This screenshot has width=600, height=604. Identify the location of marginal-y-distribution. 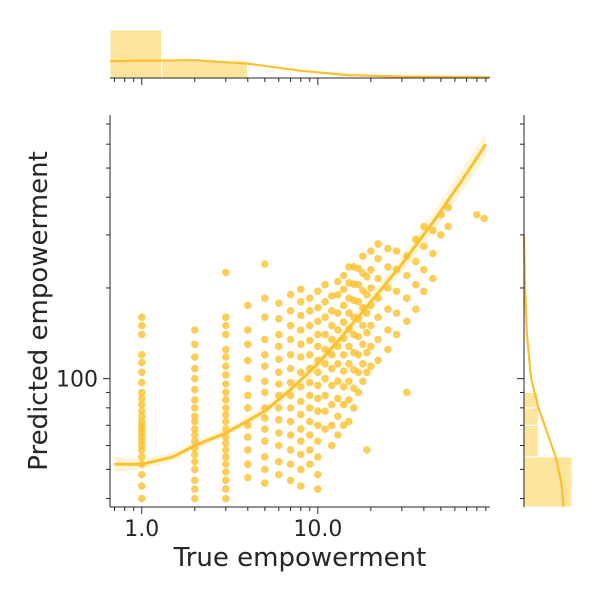
(545, 311).